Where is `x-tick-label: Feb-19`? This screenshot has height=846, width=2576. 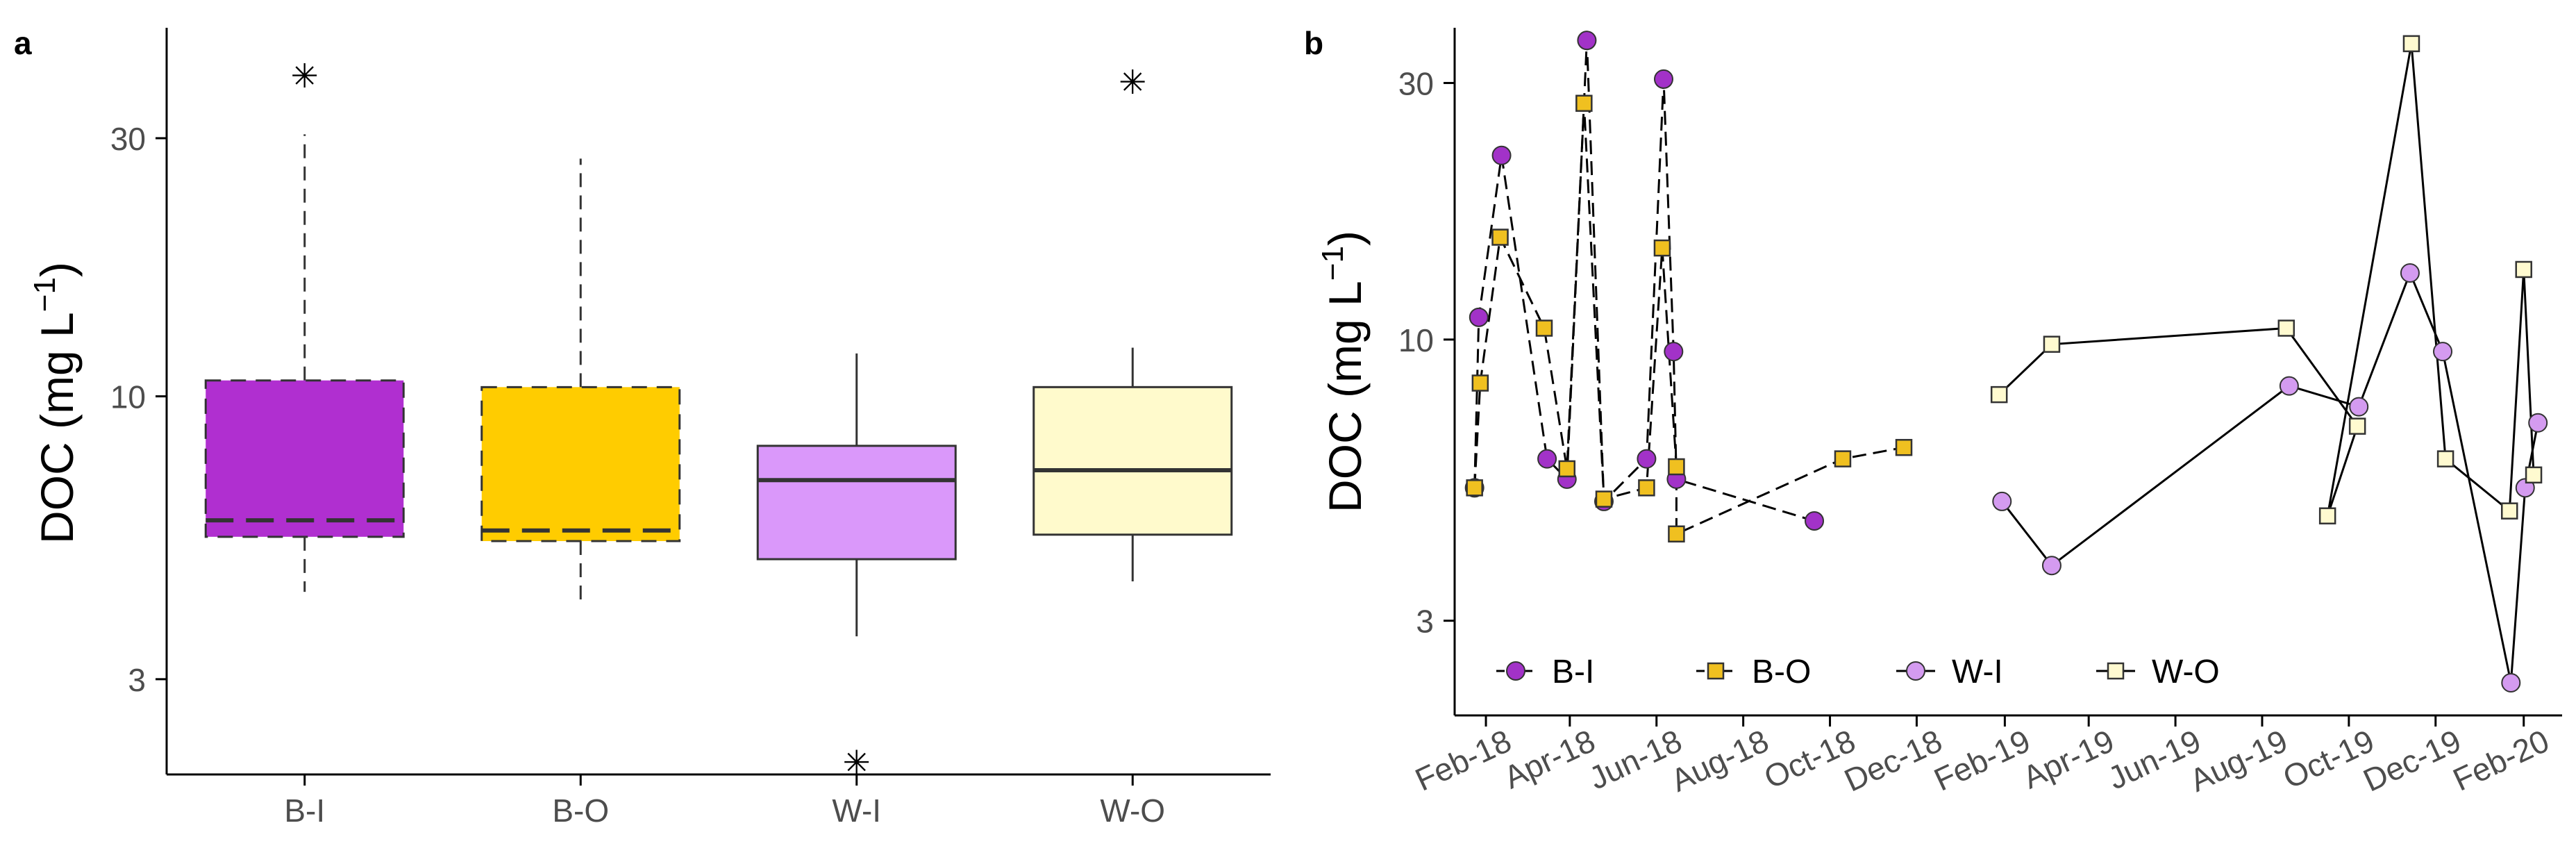
x-tick-label: Feb-19 is located at coordinates (1982, 760).